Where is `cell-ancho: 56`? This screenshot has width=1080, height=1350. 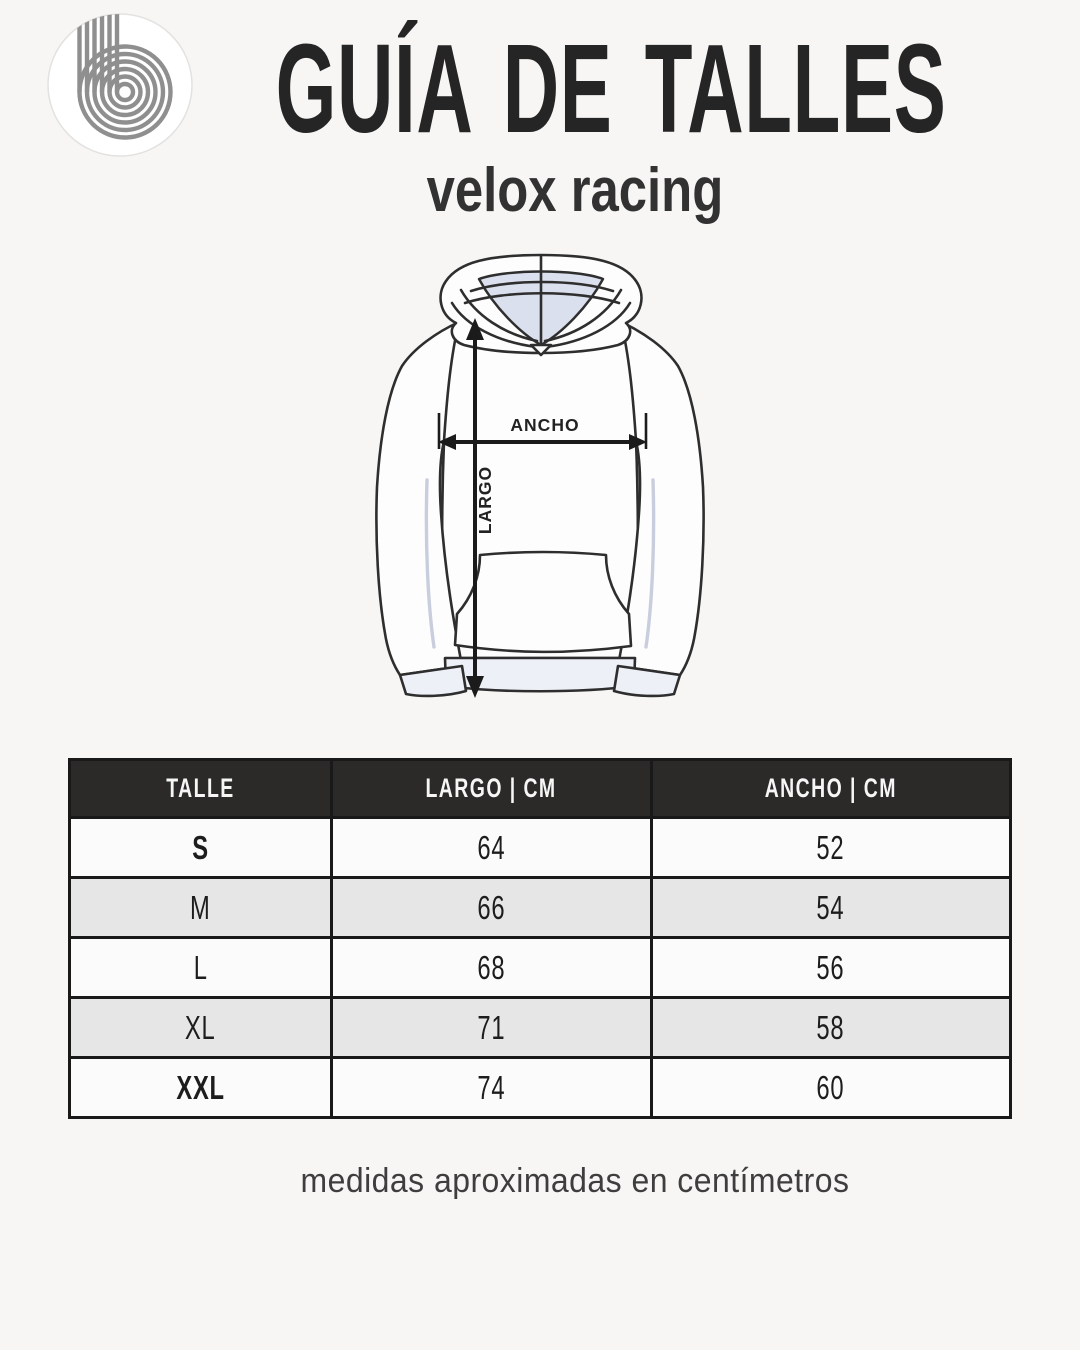
cell-ancho: 56 is located at coordinates (831, 967).